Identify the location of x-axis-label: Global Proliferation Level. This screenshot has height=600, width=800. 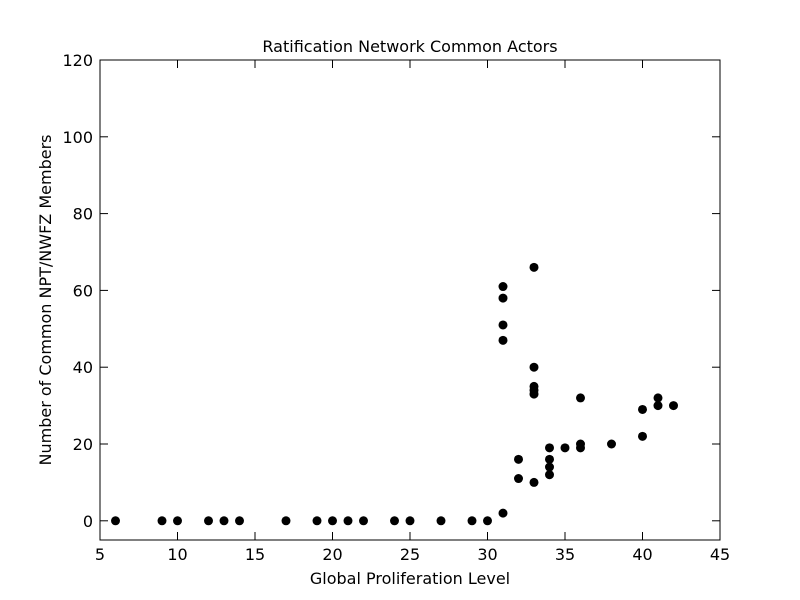
(410, 578).